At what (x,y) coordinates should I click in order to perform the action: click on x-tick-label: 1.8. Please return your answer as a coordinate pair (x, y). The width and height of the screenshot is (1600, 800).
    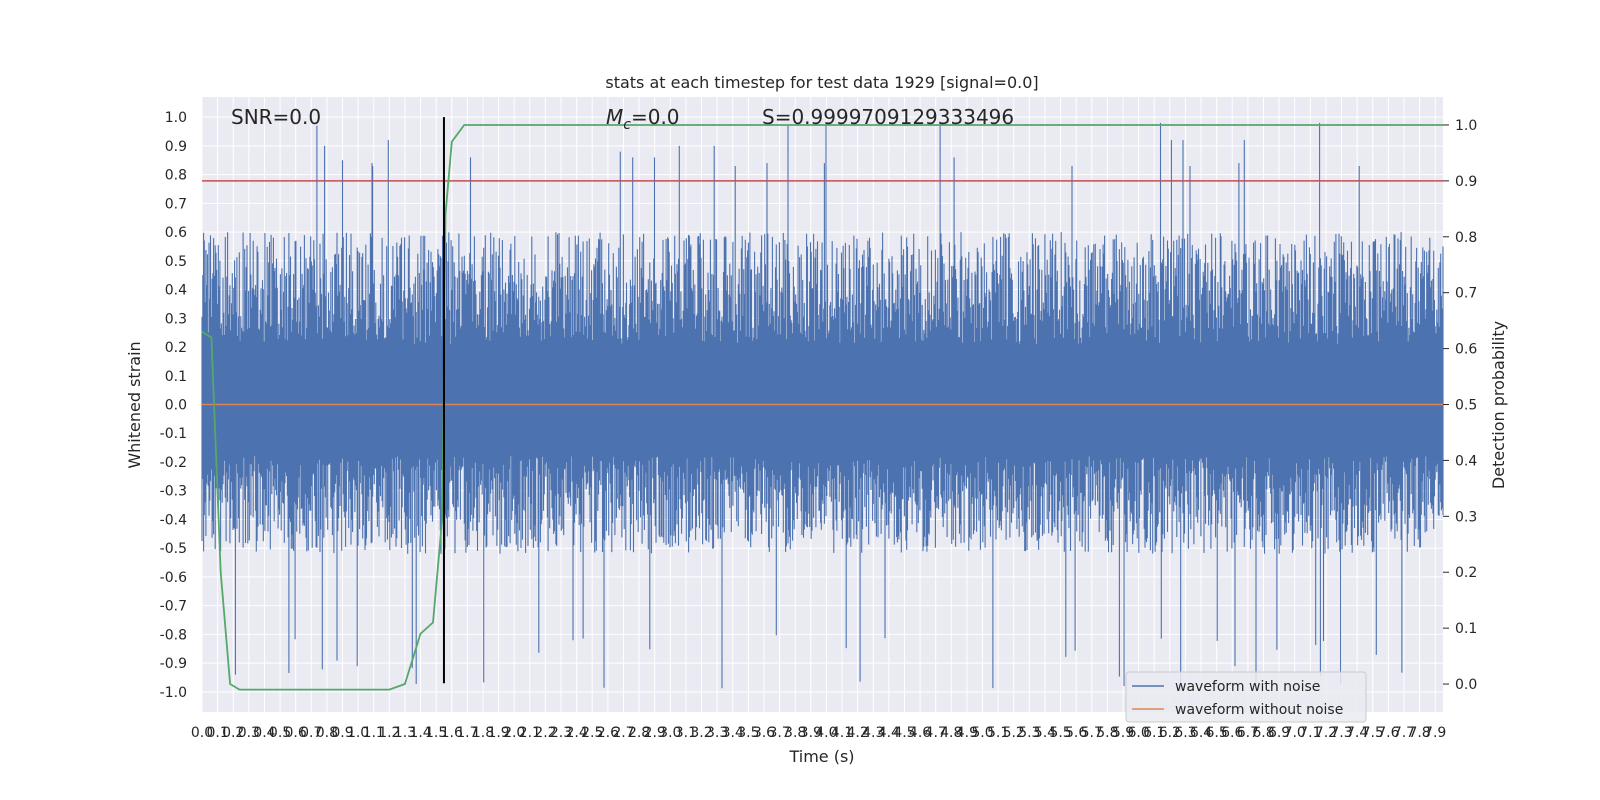
    Looking at the image, I should click on (483, 733).